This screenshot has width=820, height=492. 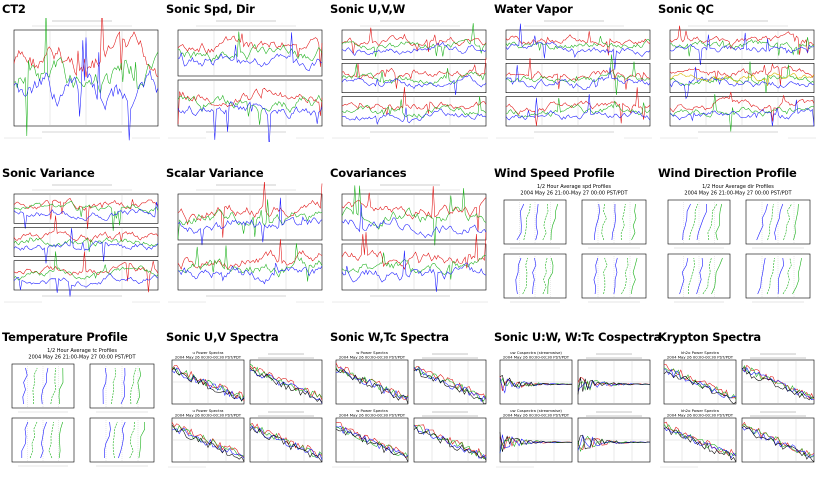 I want to click on plot-title: Sonic Variance, so click(x=48, y=173).